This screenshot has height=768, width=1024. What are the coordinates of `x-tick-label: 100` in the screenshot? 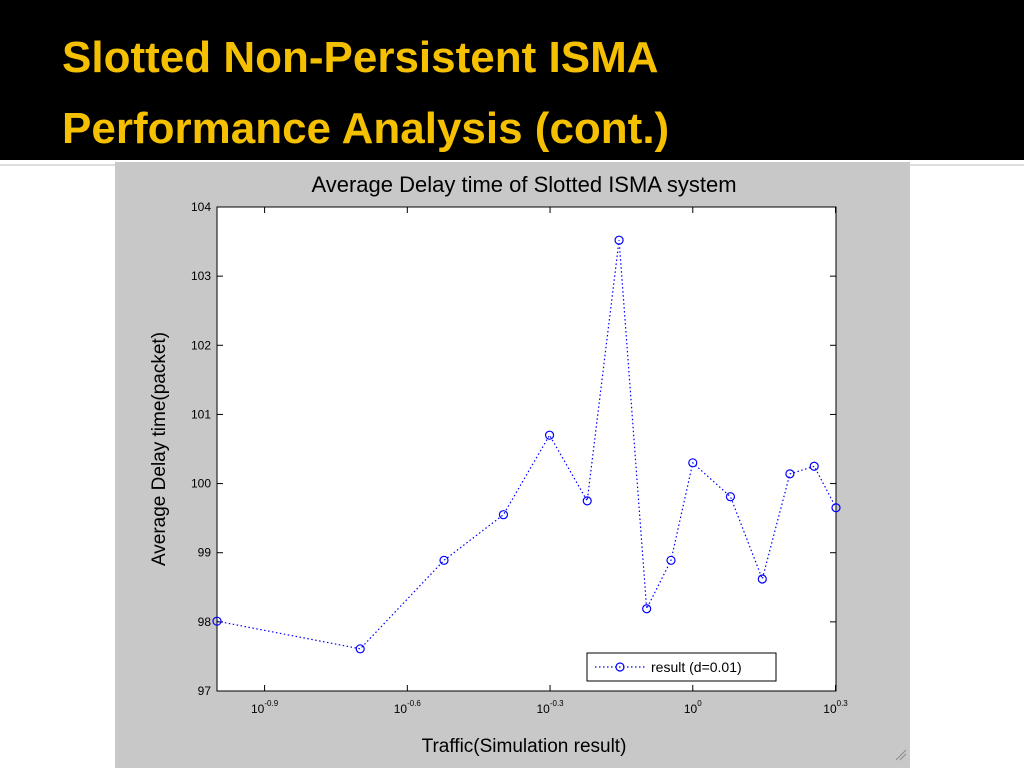 It's located at (693, 707).